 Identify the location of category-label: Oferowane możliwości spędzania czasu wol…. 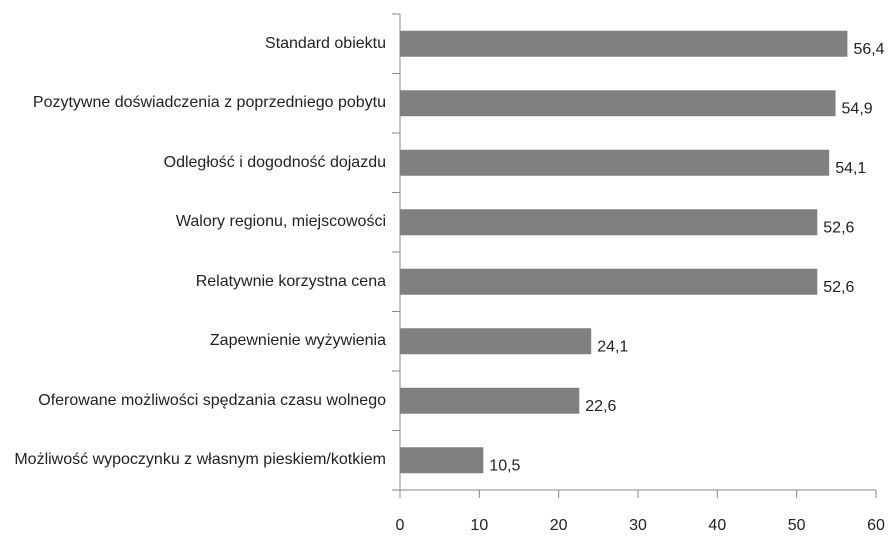
(212, 400).